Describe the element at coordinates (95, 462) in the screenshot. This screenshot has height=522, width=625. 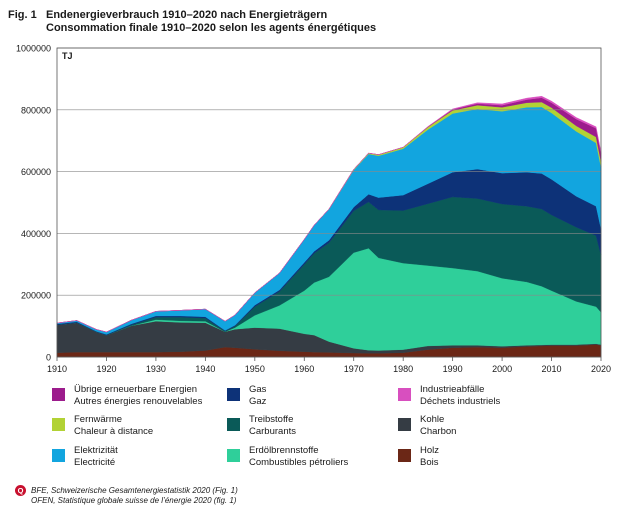
I see `legend-label-fr: Electricité` at that location.